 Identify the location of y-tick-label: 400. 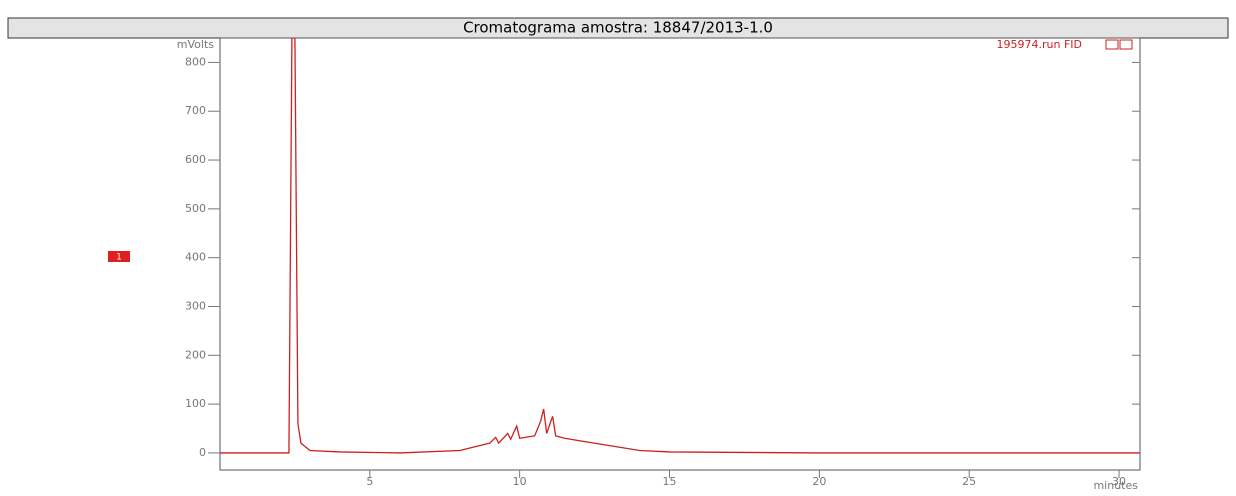
(195, 257).